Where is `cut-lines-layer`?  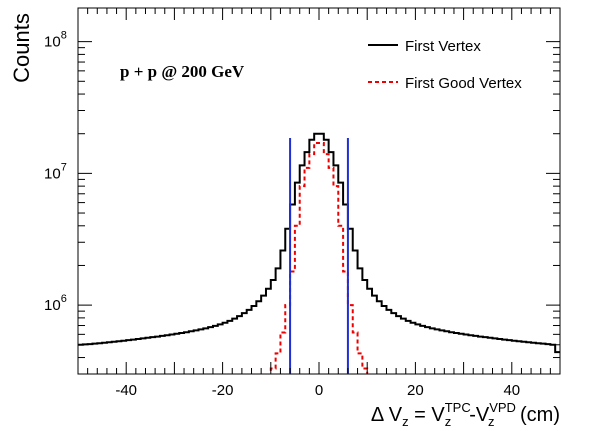
cut-lines-layer is located at coordinates (319, 256).